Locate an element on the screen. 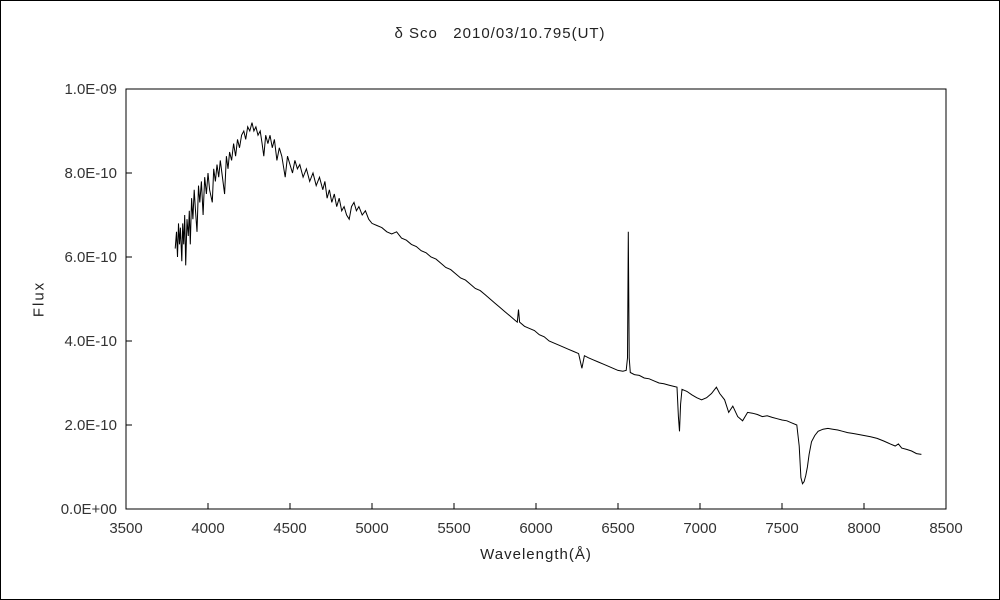  chart-title: δ Sco 2010/03/10.795(UT) is located at coordinates (500, 33).